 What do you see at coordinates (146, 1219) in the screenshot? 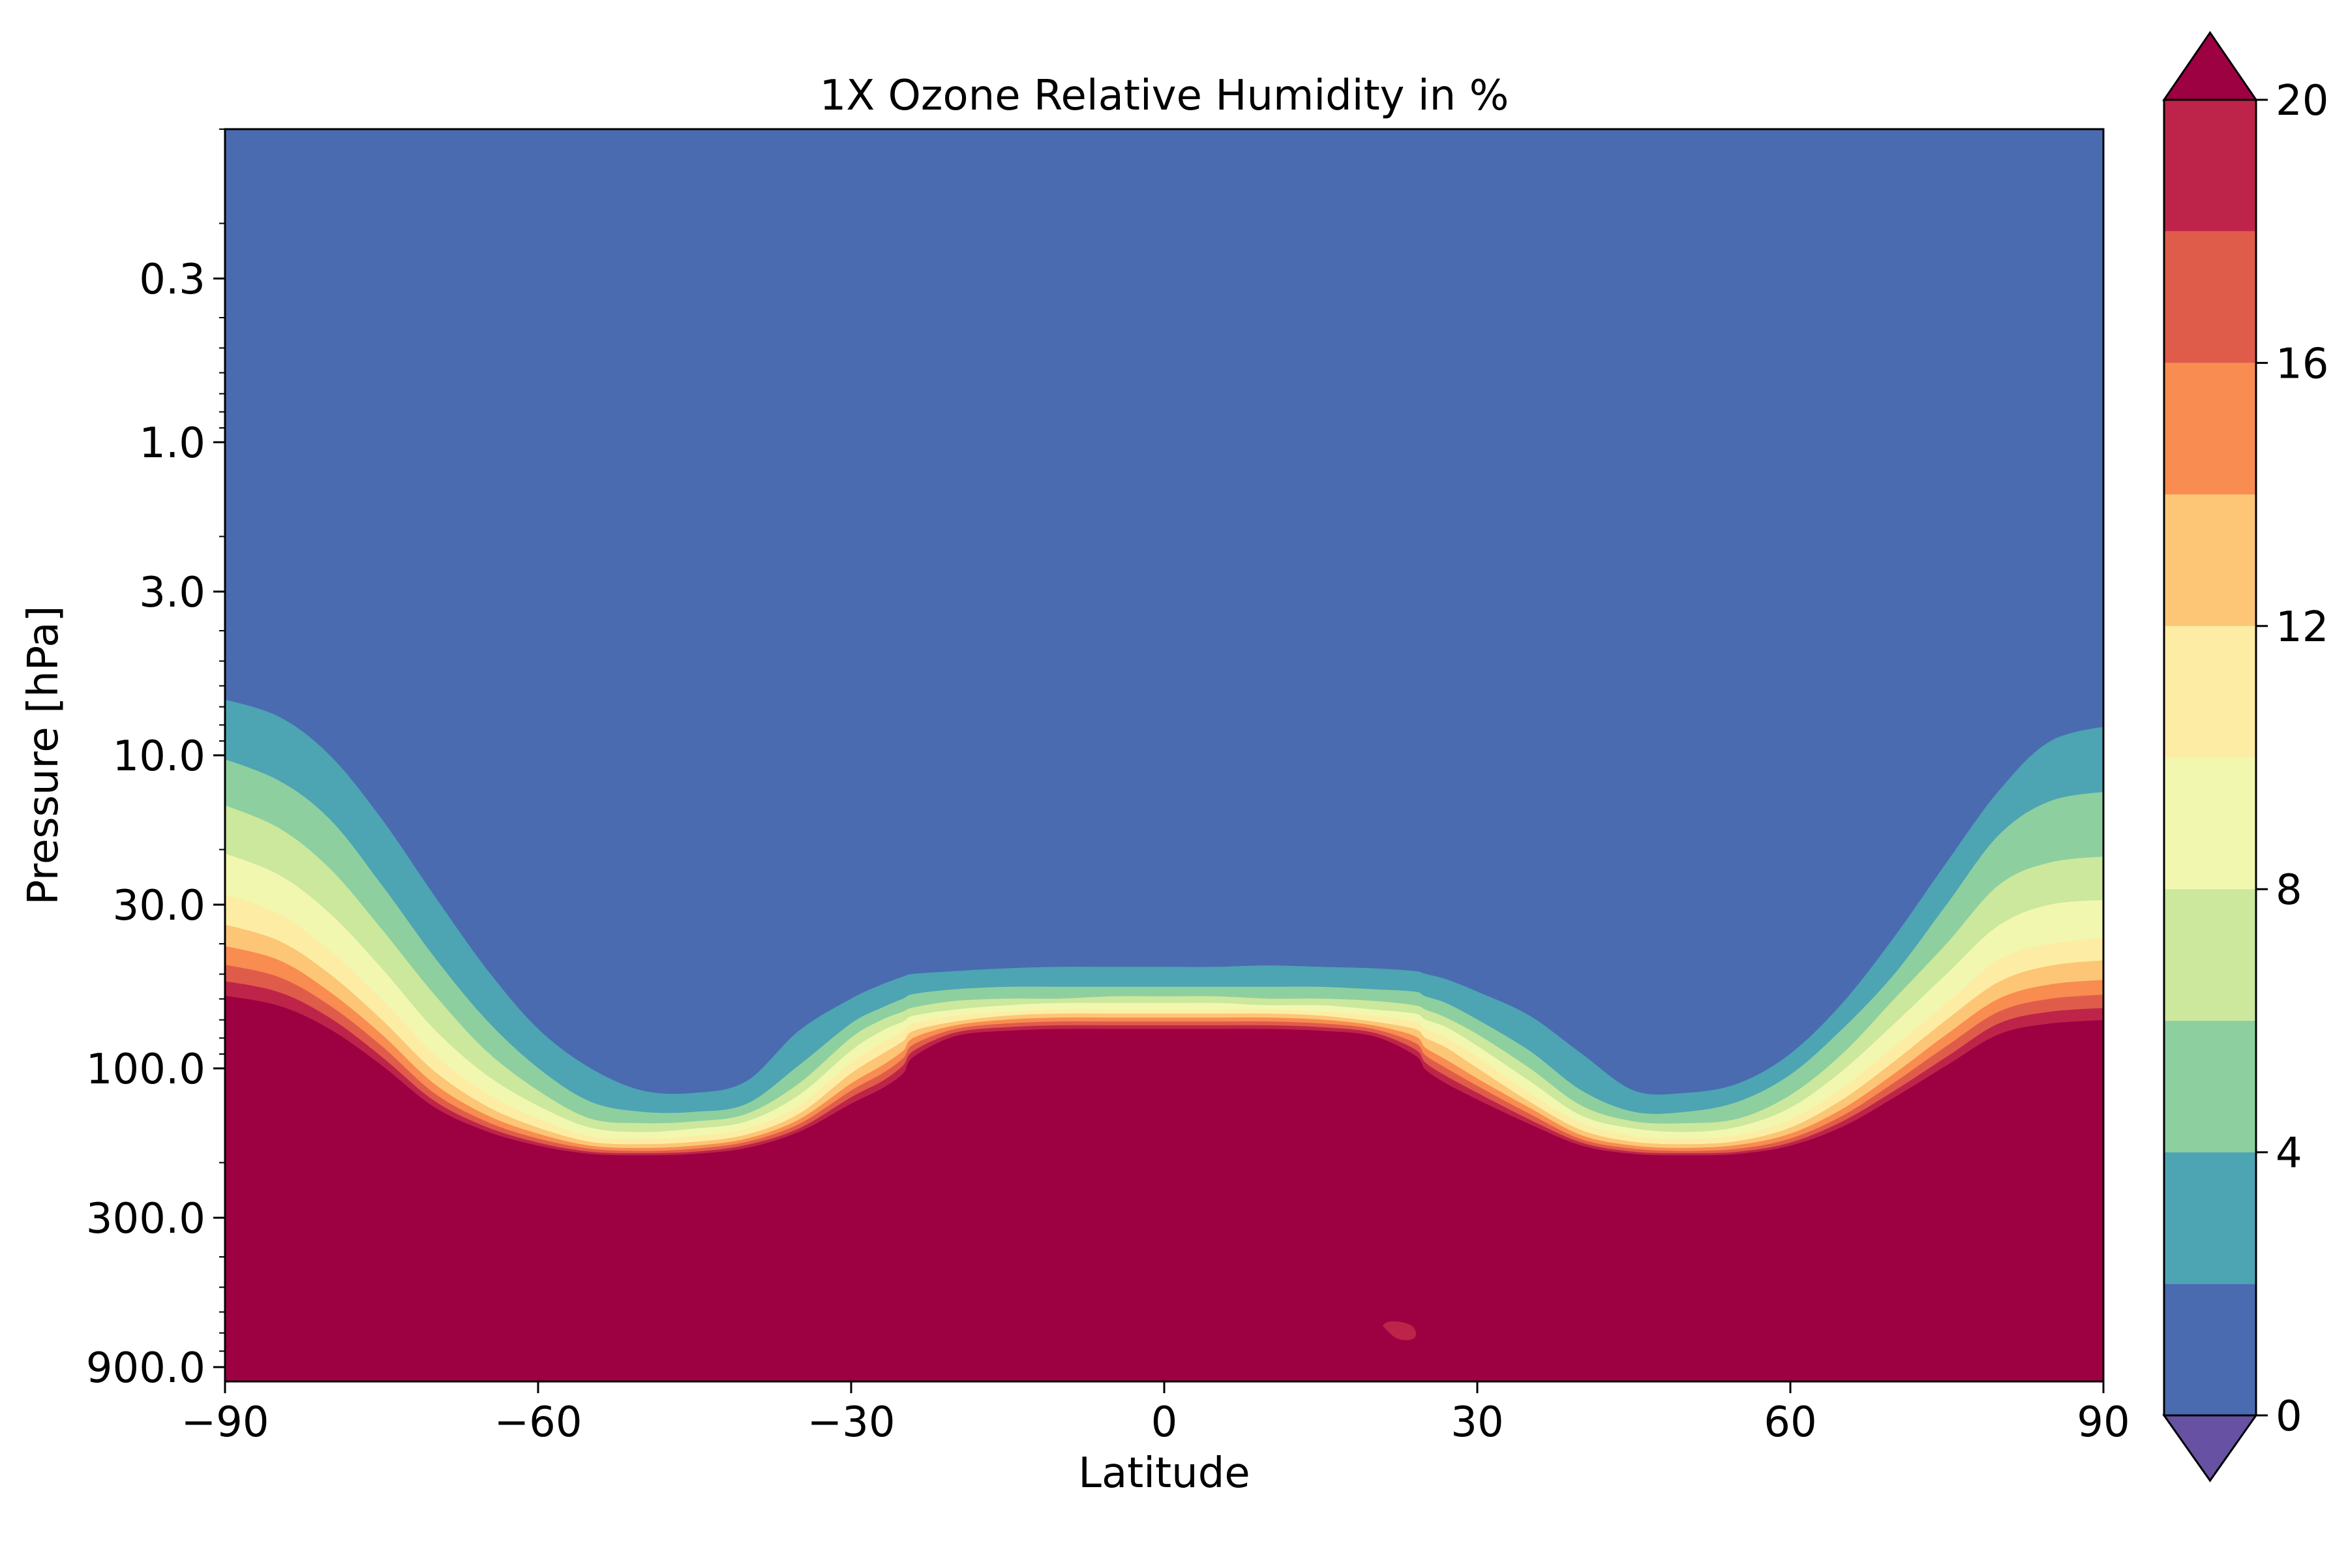
I see `y-tick-label: 300.0` at bounding box center [146, 1219].